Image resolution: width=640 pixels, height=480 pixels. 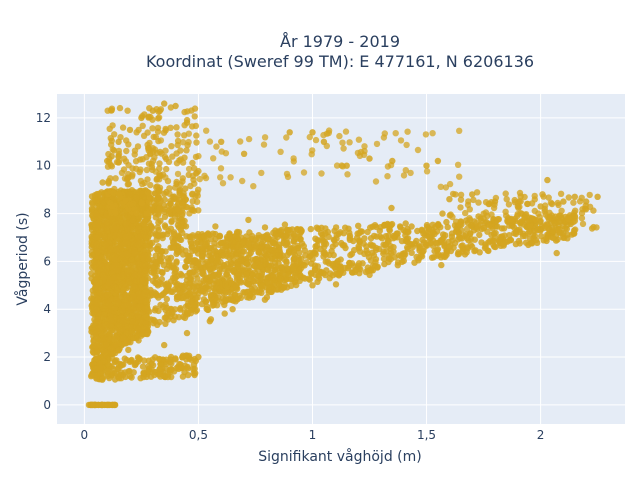 What do you see at coordinates (340, 41) in the screenshot?
I see `chart-title-line-1: År 1979 - 2019` at bounding box center [340, 41].